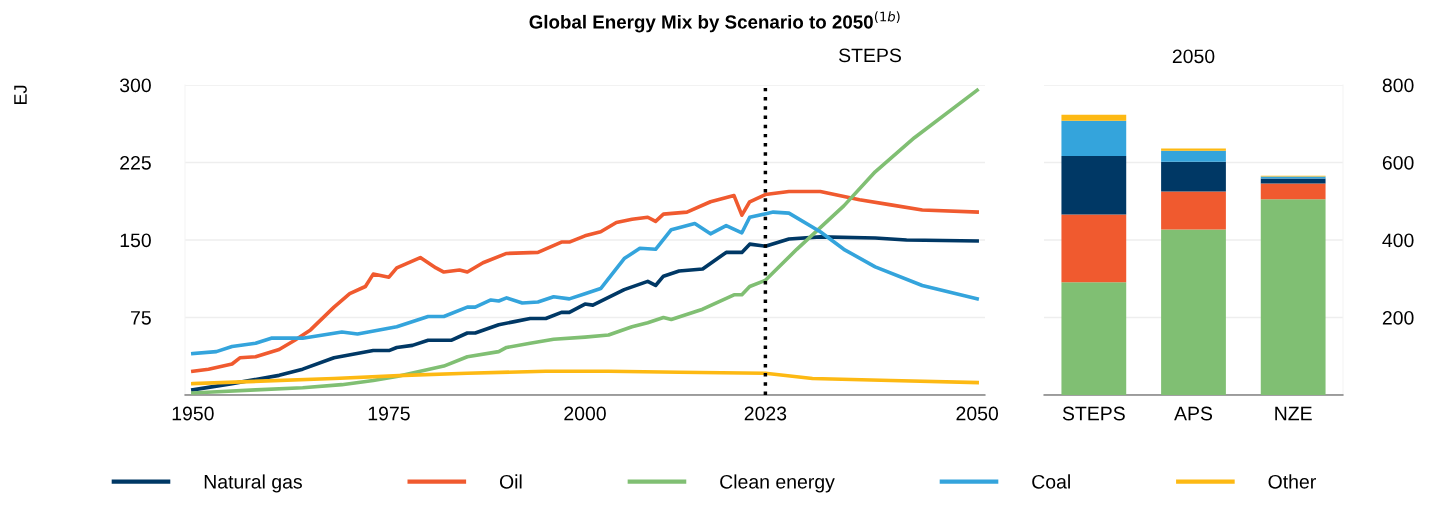  I want to click on line-series, so click(585, 377).